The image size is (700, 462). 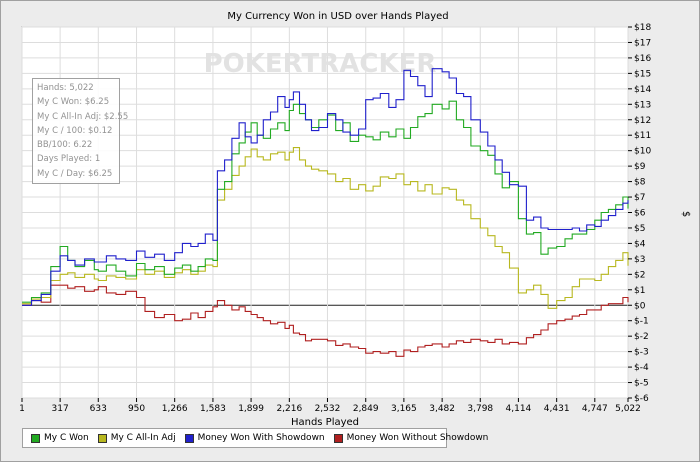 What do you see at coordinates (639, 275) in the screenshot?
I see `y-tick-label: $2` at bounding box center [639, 275].